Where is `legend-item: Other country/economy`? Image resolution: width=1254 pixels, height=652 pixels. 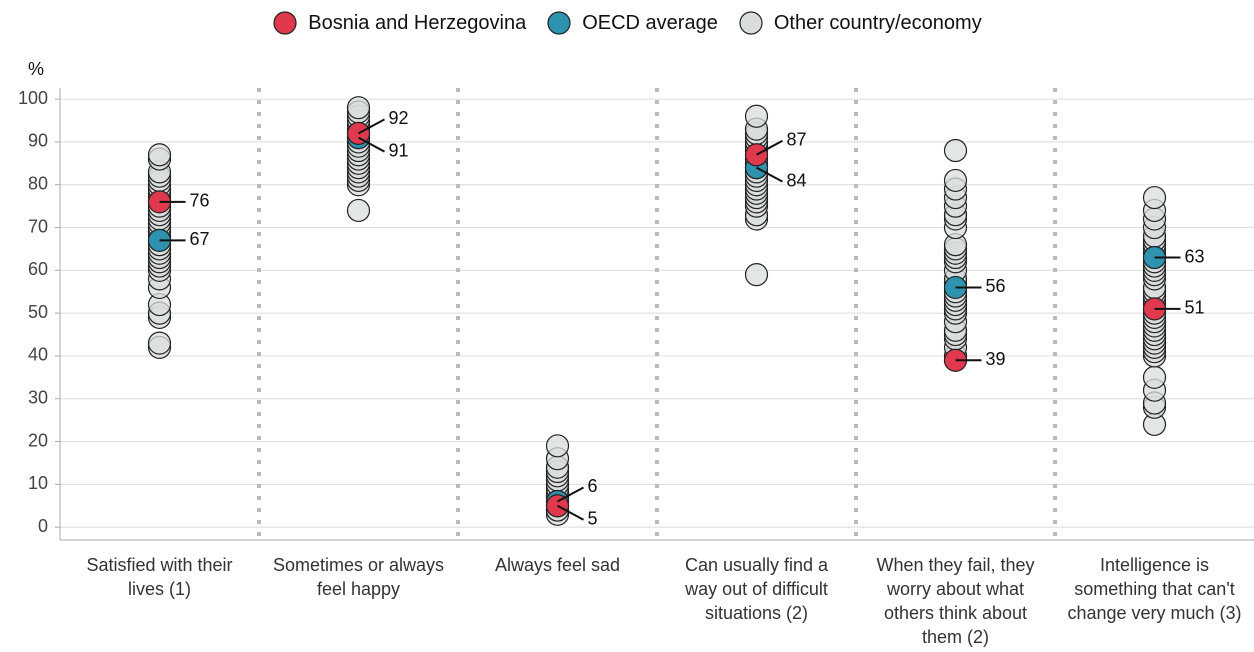 legend-item: Other country/economy is located at coordinates (860, 23).